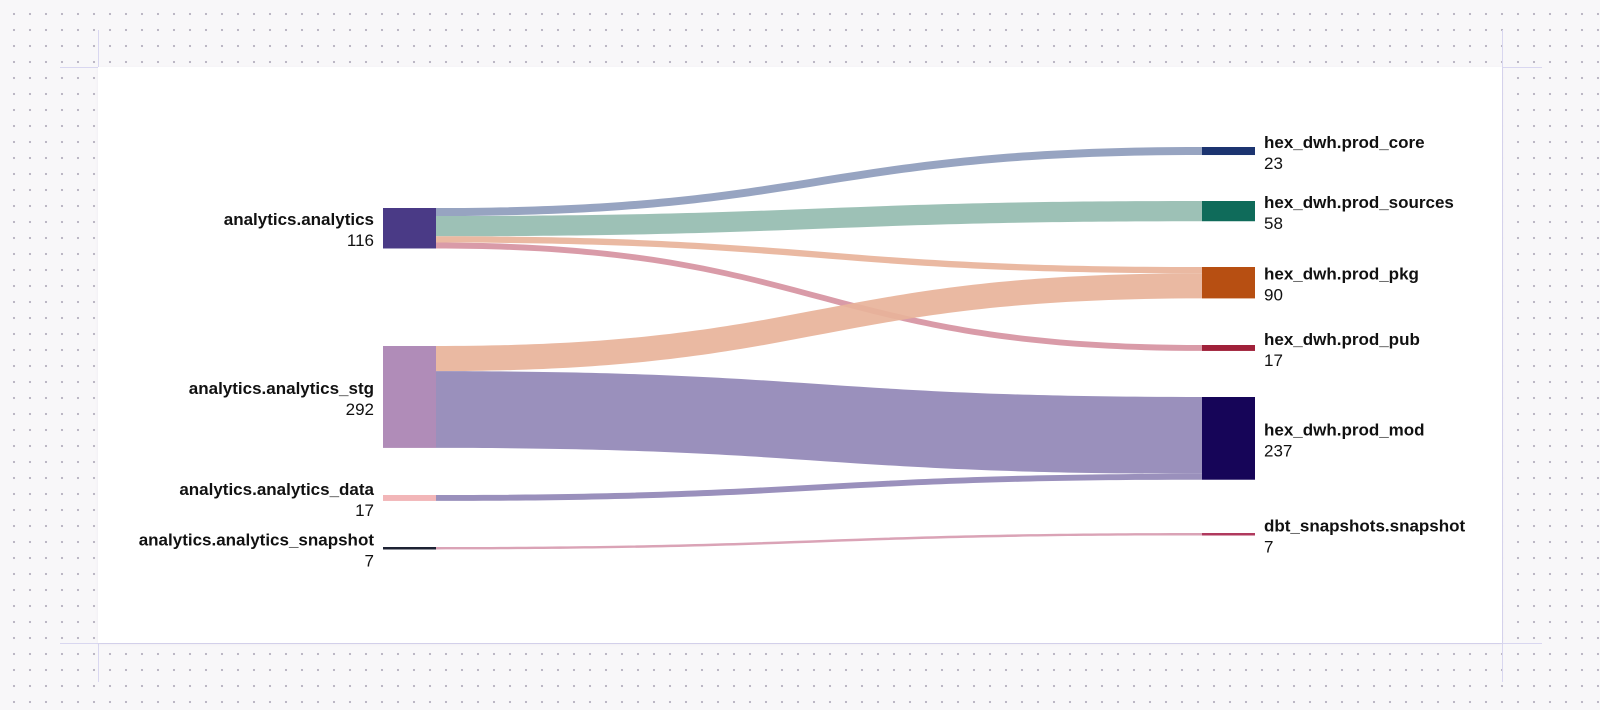 This screenshot has height=710, width=1600. I want to click on link-analytics-analytics-stg-to-hex-dwh-prod-mod, so click(819, 422).